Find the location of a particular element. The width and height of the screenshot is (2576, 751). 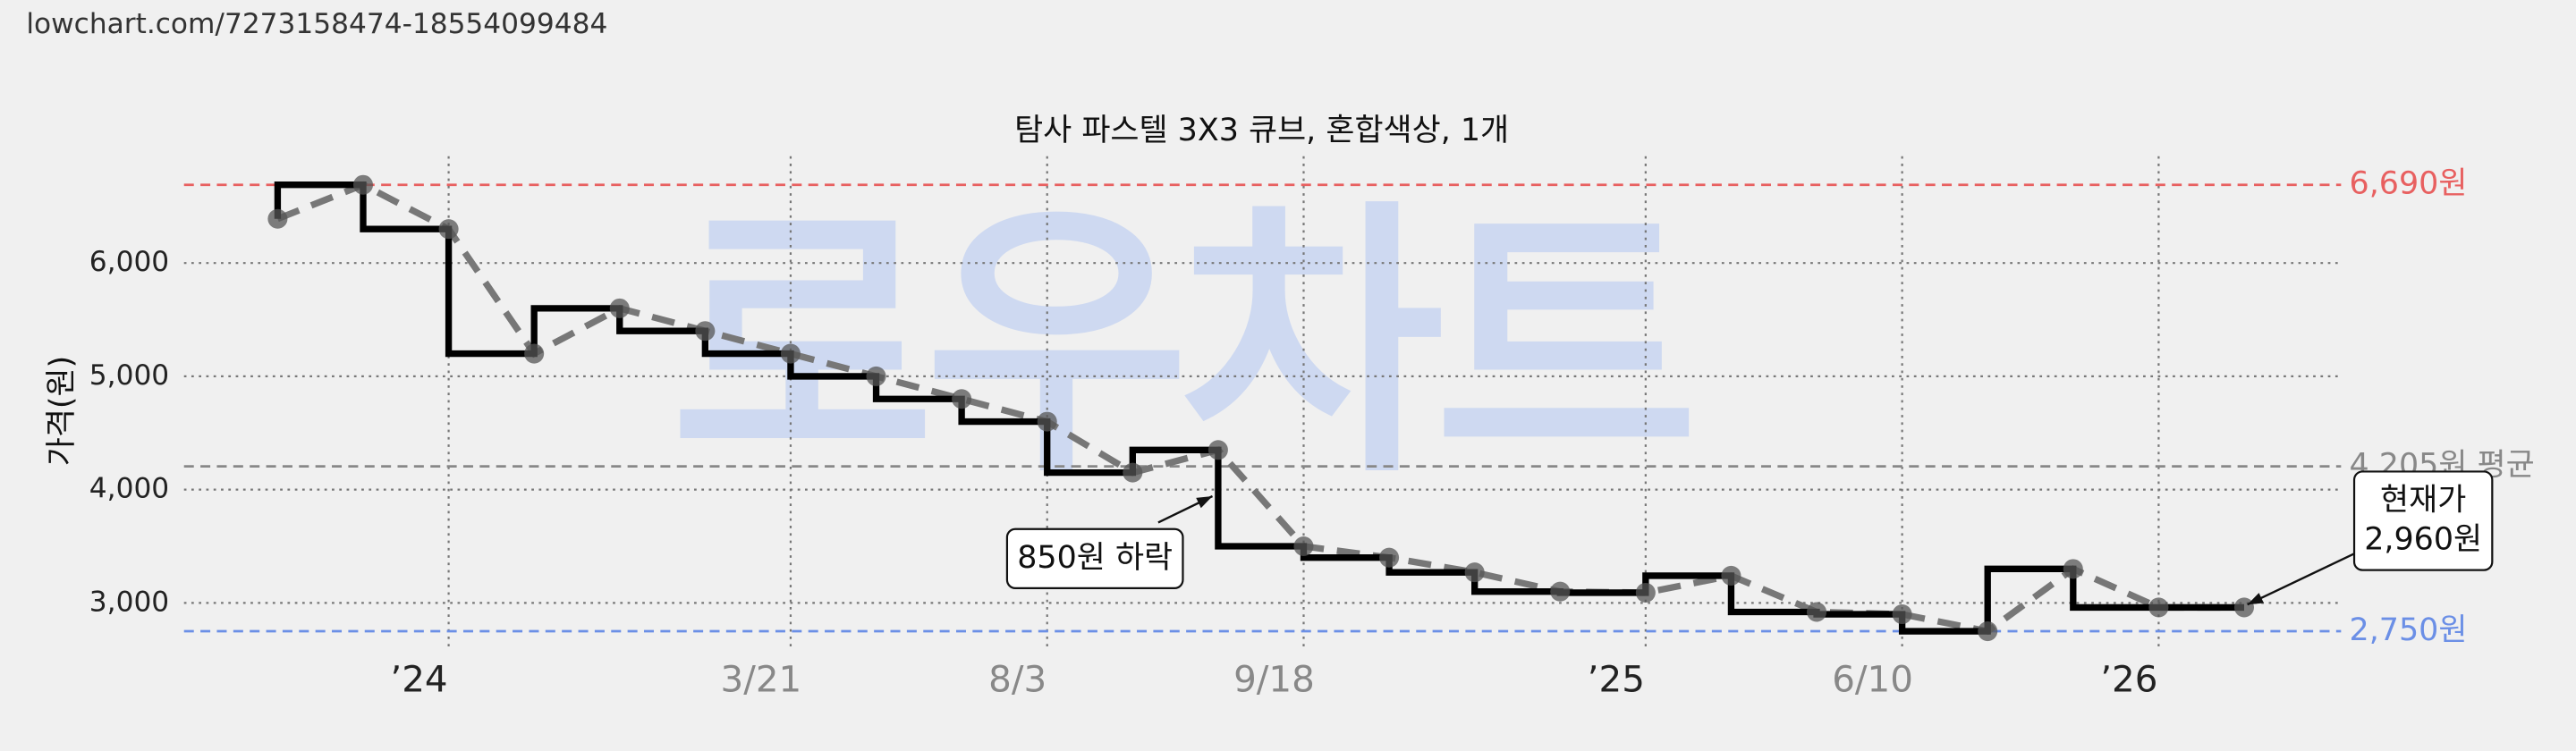

x-tick-label: 9/18 is located at coordinates (1274, 679).